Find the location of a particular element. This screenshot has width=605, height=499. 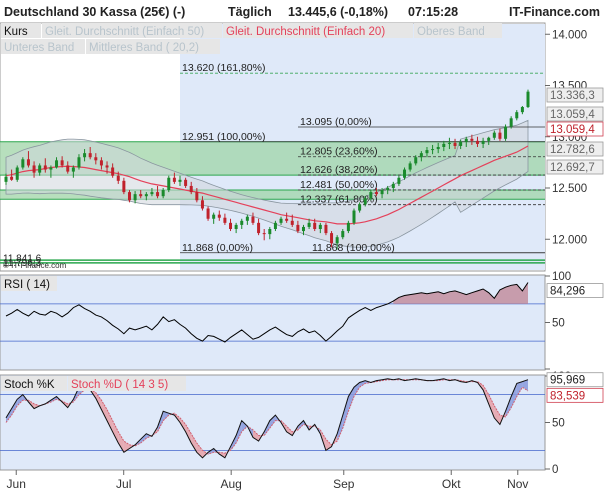

left-price-label: 11.841,6 is located at coordinates (22, 259).